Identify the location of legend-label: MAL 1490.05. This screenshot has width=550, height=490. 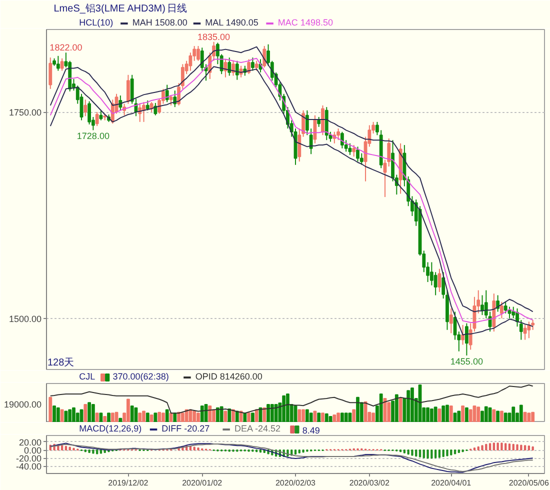
(231, 23).